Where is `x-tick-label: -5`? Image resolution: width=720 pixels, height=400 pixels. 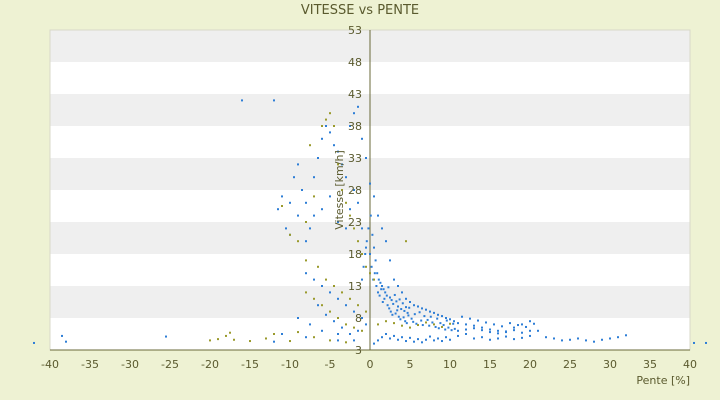
x-tick-label: -5 is located at coordinates (330, 364).